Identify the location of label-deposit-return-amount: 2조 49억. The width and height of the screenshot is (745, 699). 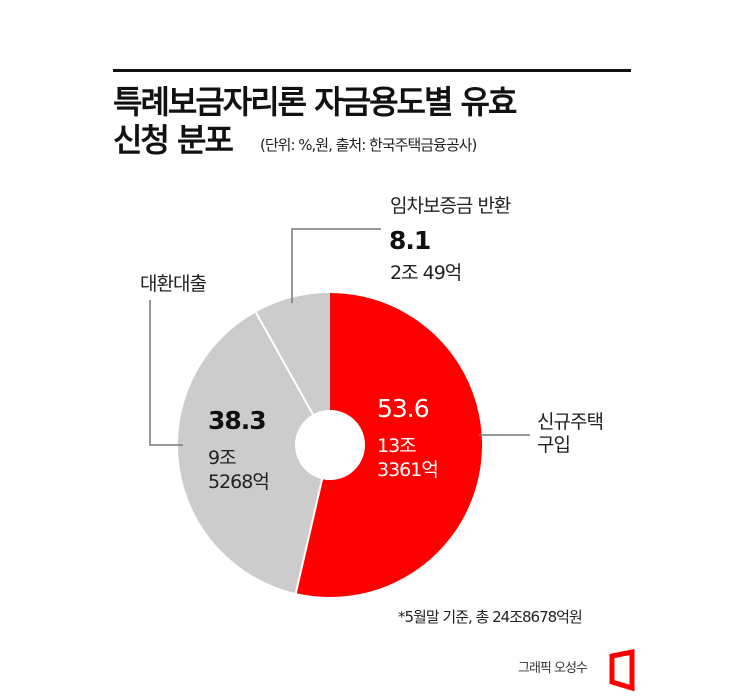
(426, 273).